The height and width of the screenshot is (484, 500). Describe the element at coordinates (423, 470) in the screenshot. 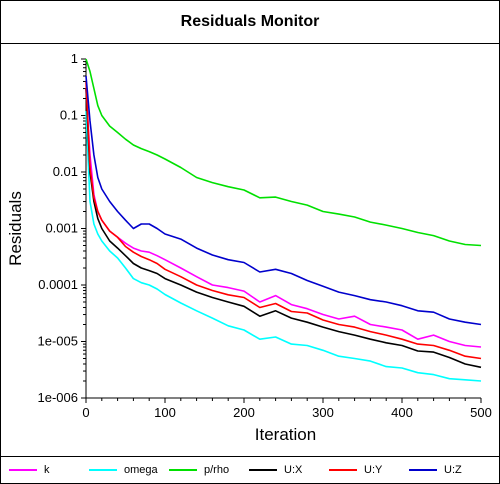

I see `legend-swatch-uz` at that location.